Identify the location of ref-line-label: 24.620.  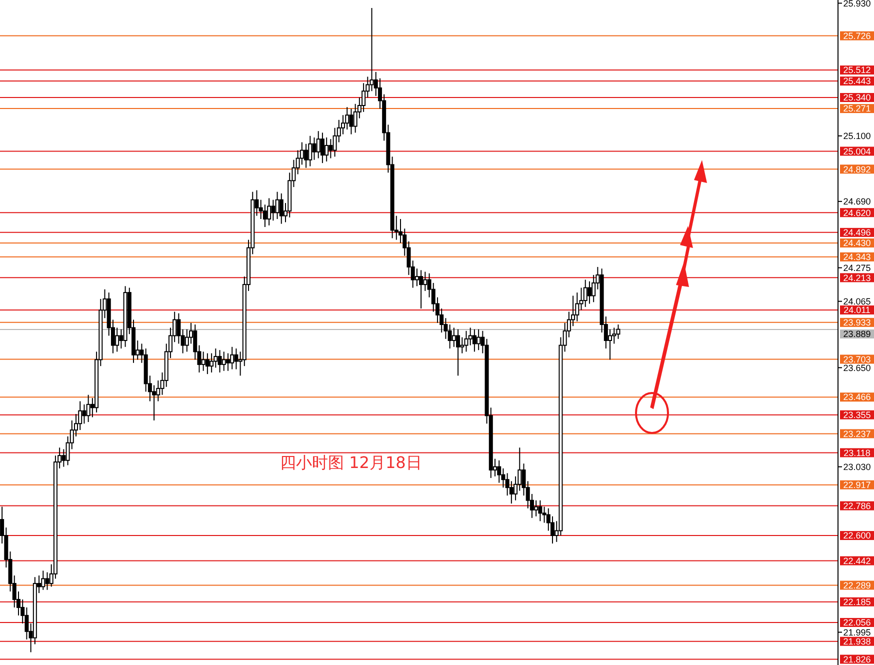
(857, 213).